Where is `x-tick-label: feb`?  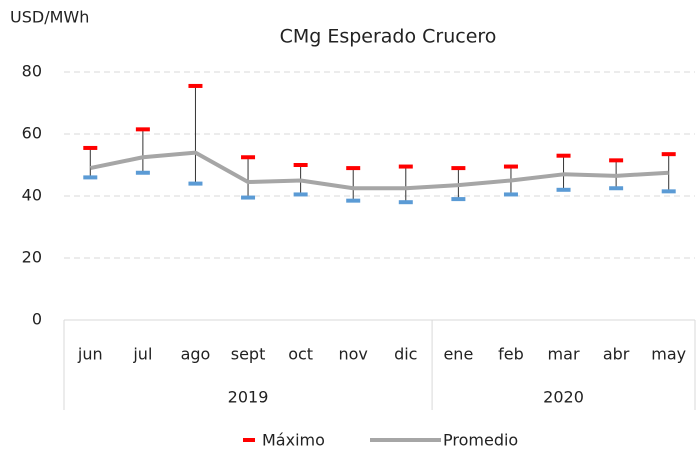 x-tick-label: feb is located at coordinates (511, 354).